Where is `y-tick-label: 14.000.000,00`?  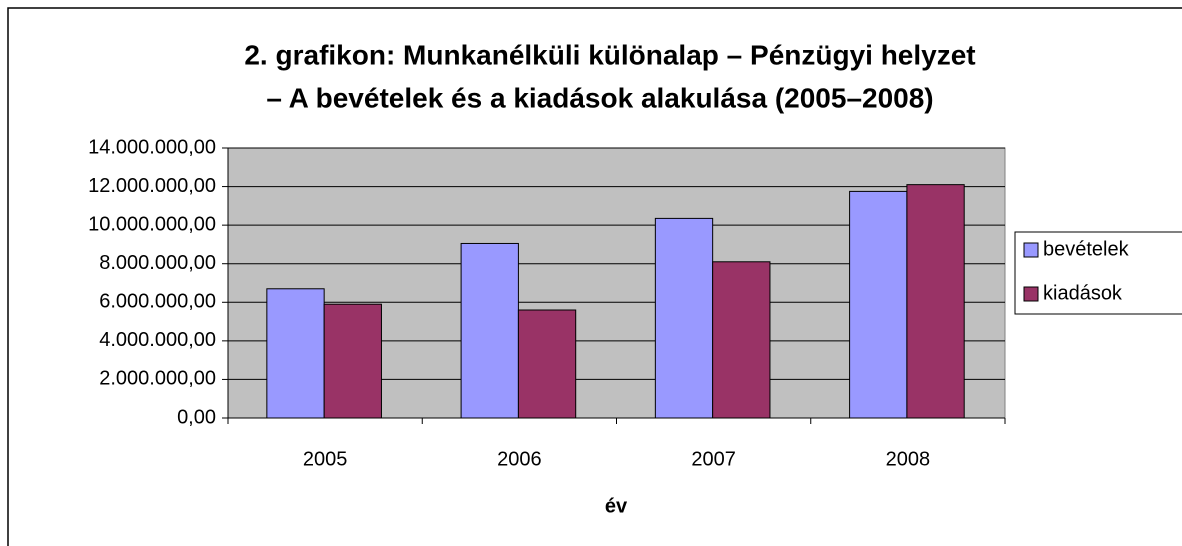
y-tick-label: 14.000.000,00 is located at coordinates (152, 147).